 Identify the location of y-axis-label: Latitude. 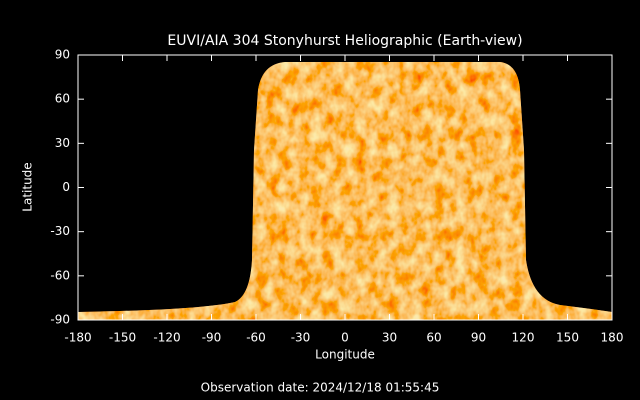
(28, 186).